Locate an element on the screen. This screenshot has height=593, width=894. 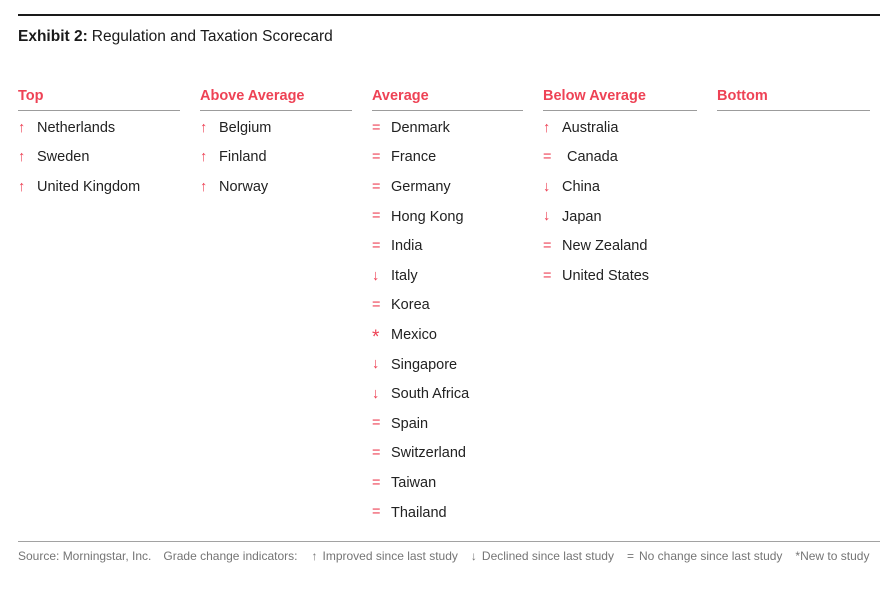
country-name: United Kingdom is located at coordinates (89, 186).